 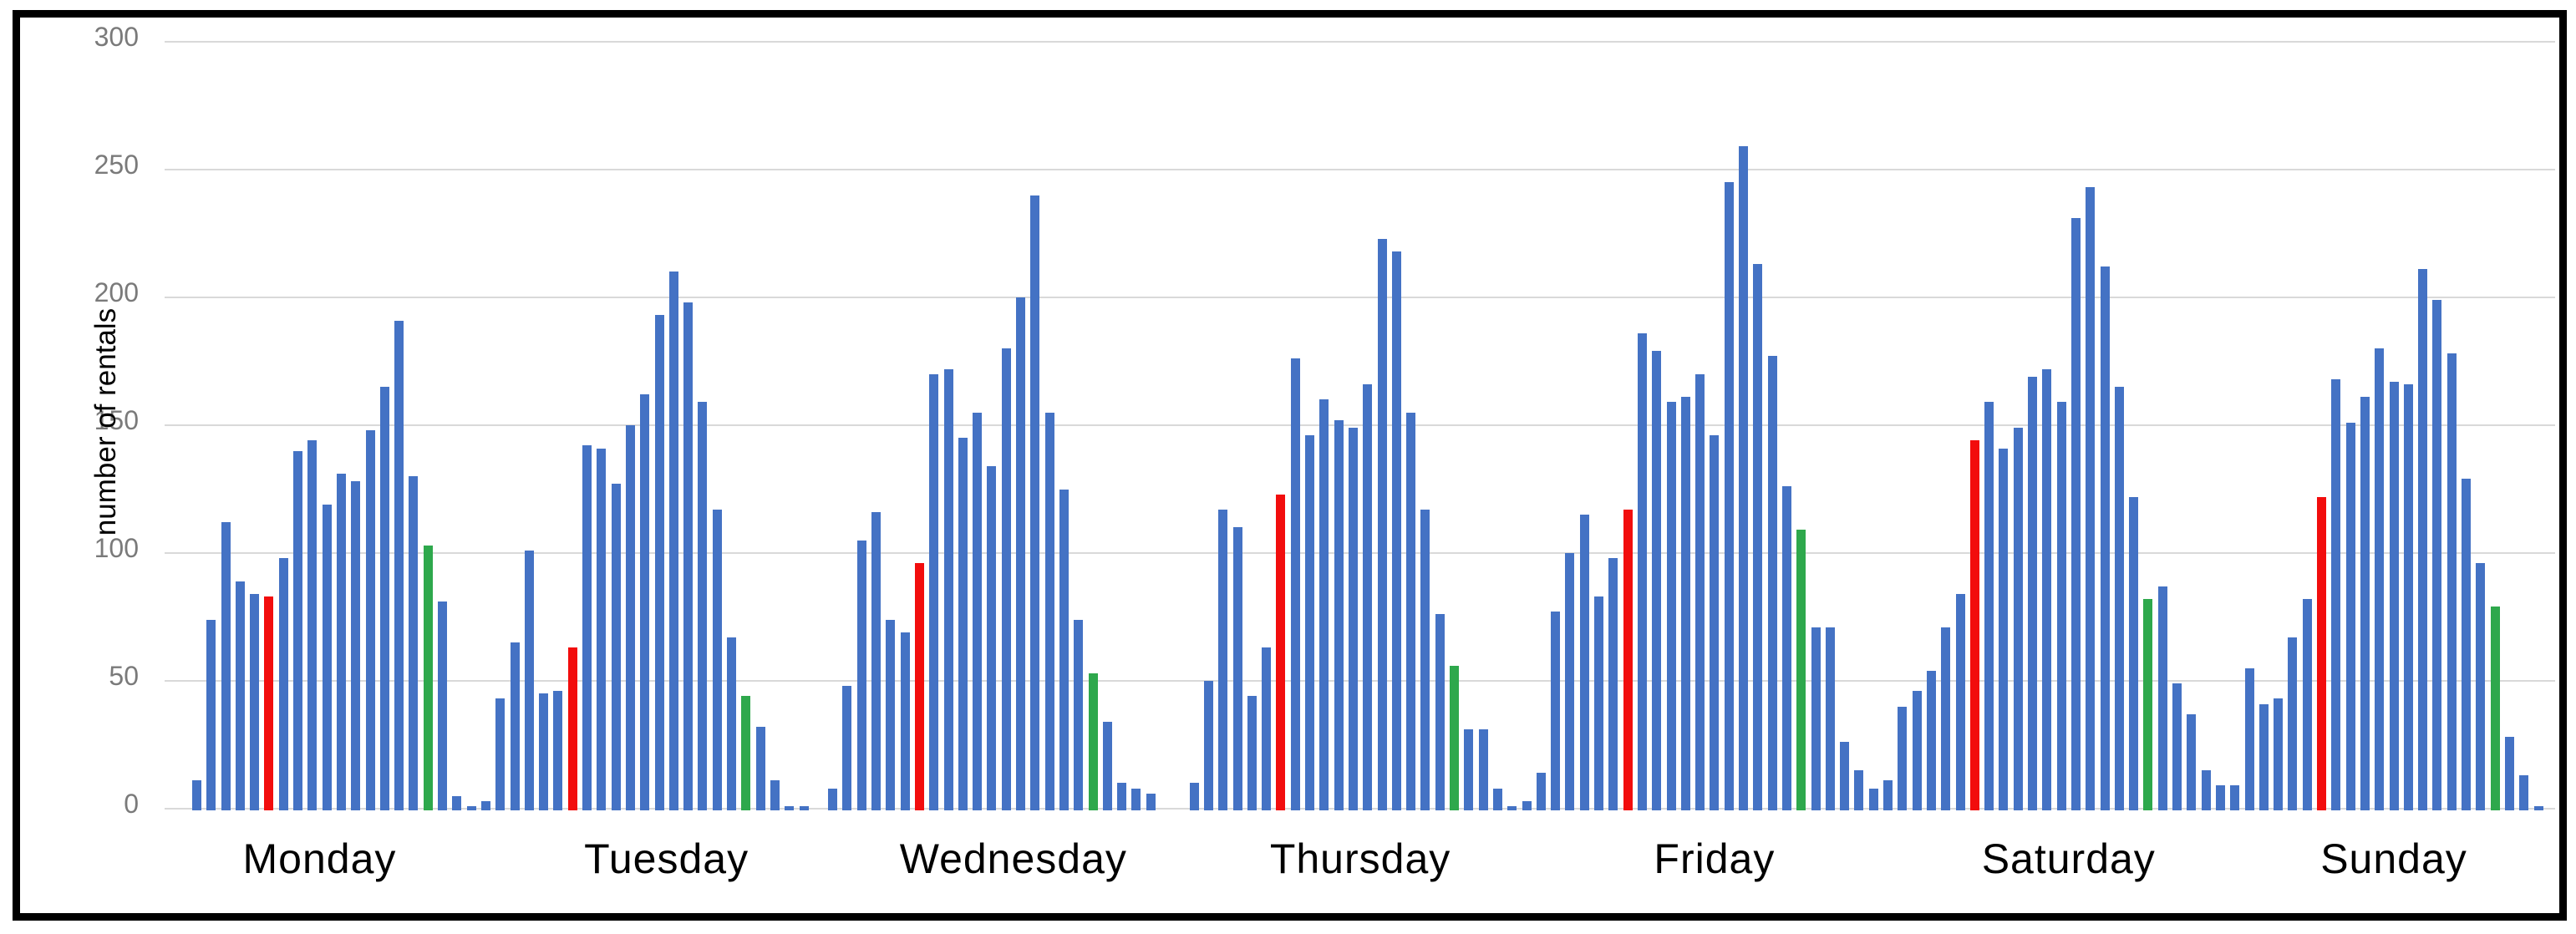 I want to click on highlight-bar-green-wednesday, so click(x=1093, y=741).